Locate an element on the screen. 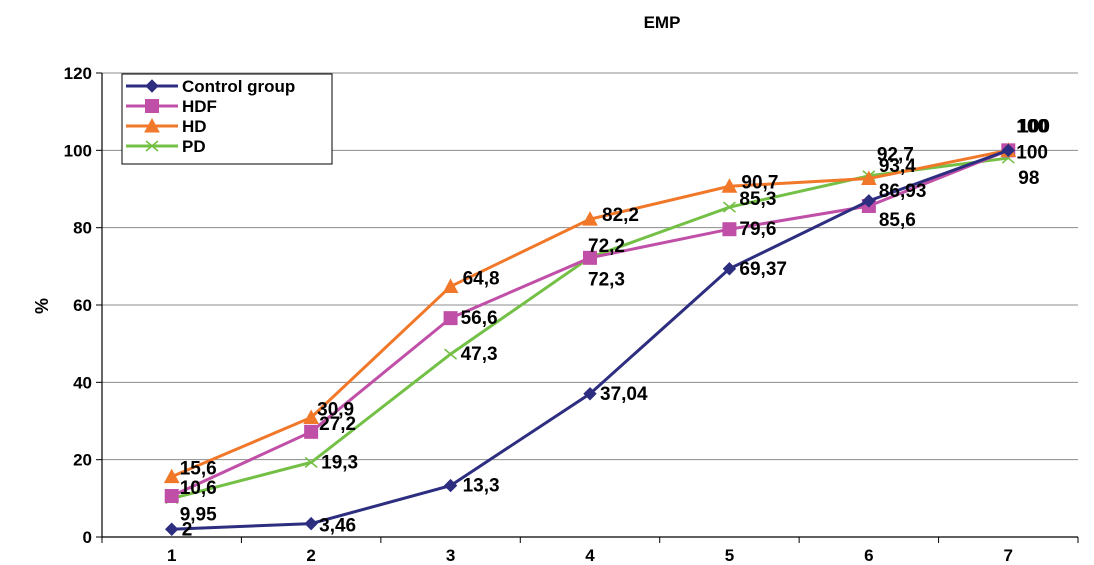  legend-box is located at coordinates (227, 119).